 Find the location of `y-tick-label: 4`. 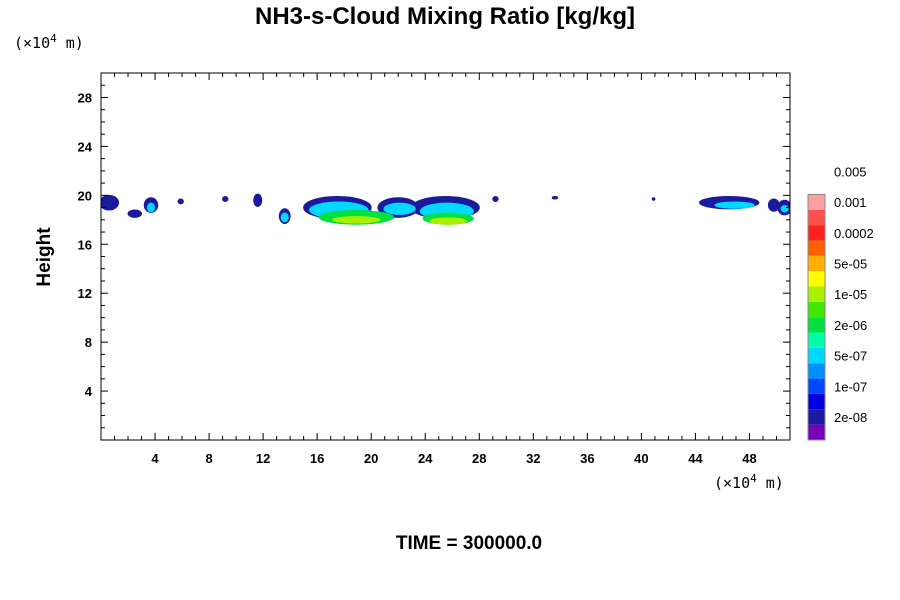

y-tick-label: 4 is located at coordinates (89, 391).